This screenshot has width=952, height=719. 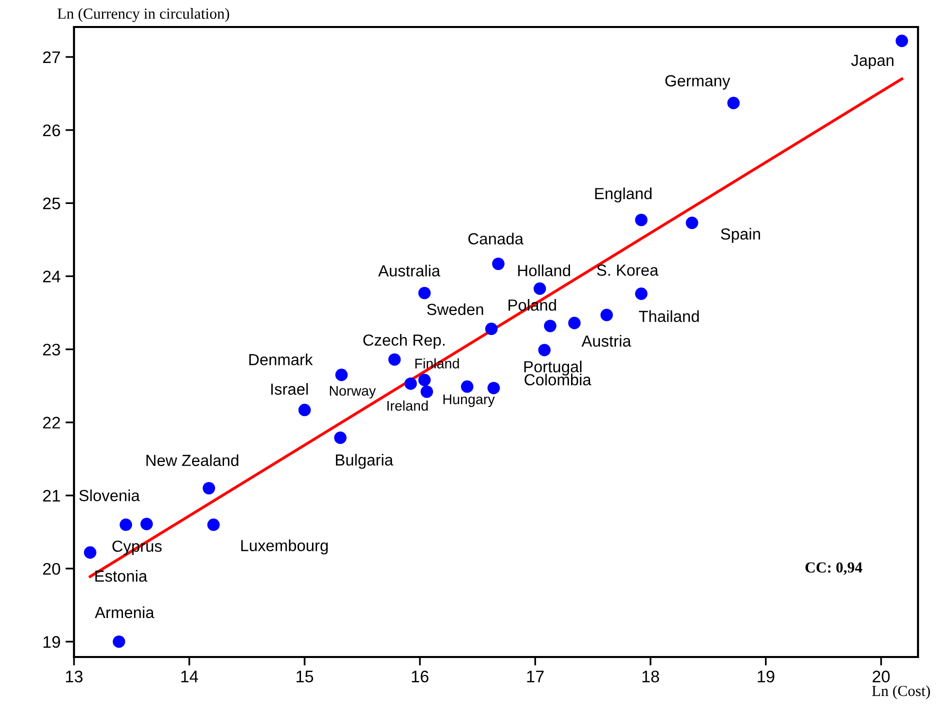 What do you see at coordinates (535, 676) in the screenshot?
I see `x-tick-label: 17` at bounding box center [535, 676].